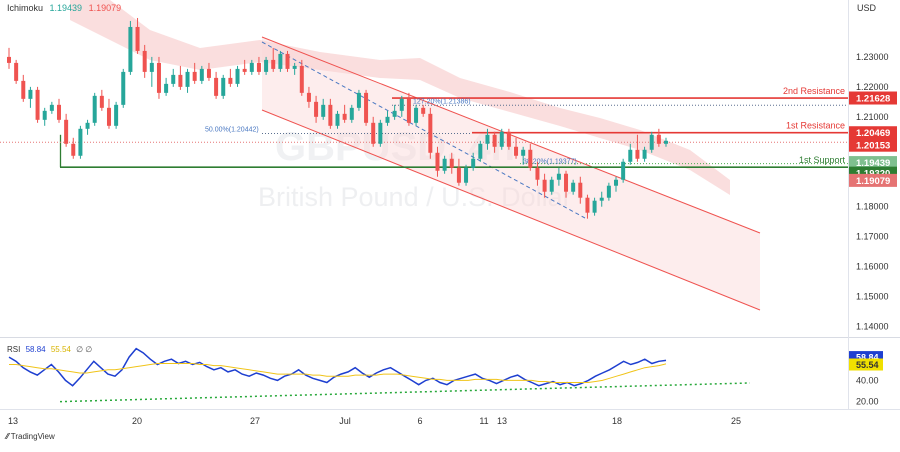 Image resolution: width=900 pixels, height=452 pixels. What do you see at coordinates (35, 349) in the screenshot?
I see `rsi-value-1: 58.84` at bounding box center [35, 349].